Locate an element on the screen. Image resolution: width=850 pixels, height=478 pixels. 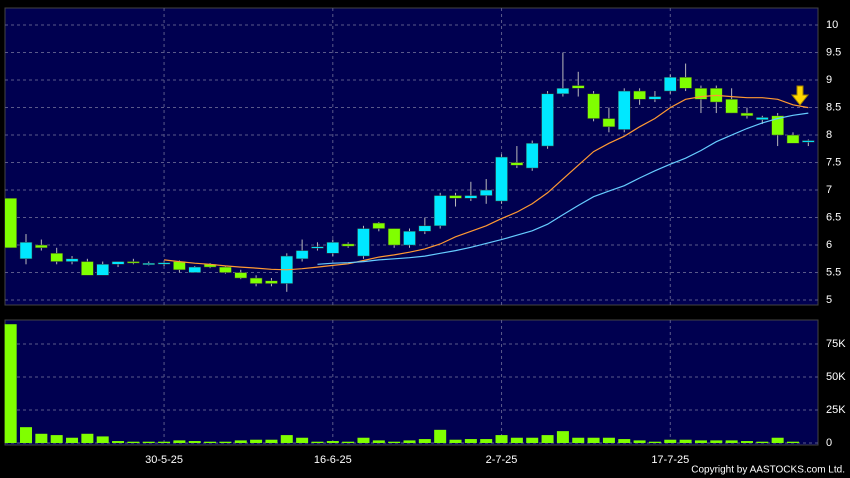
copyright: Copyright by AASTOCKS.com Ltd. is located at coordinates (768, 470).